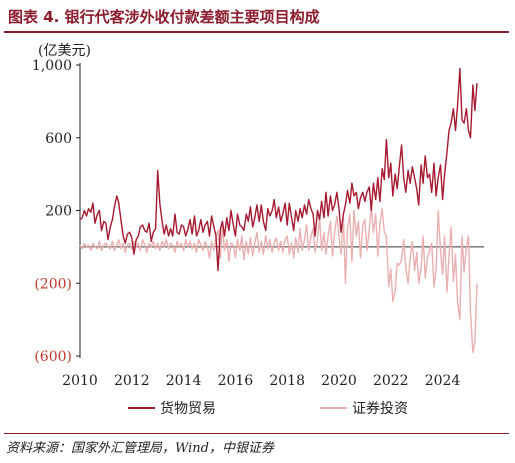 The image size is (515, 463). Describe the element at coordinates (53, 357) in the screenshot. I see `y-tick-label: (600)` at that location.